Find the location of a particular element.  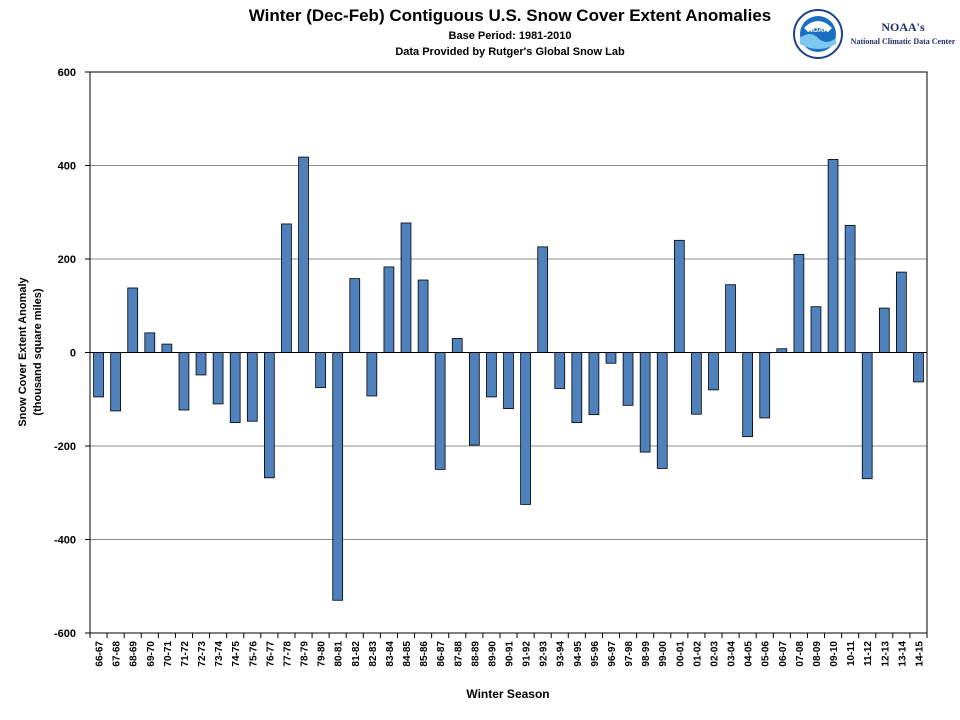

x-tick-label: 75-76 is located at coordinates (253, 654).